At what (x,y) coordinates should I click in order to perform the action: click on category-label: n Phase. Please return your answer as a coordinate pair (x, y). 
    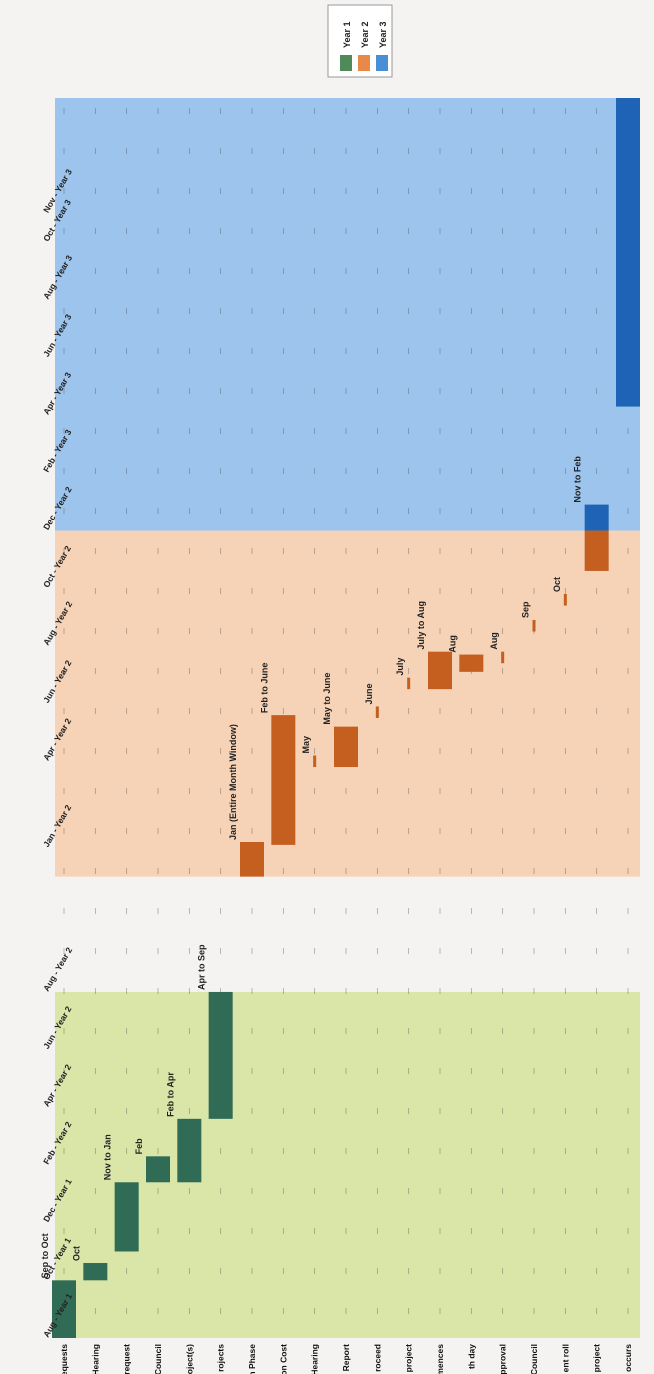
    Looking at the image, I should click on (252, 1359).